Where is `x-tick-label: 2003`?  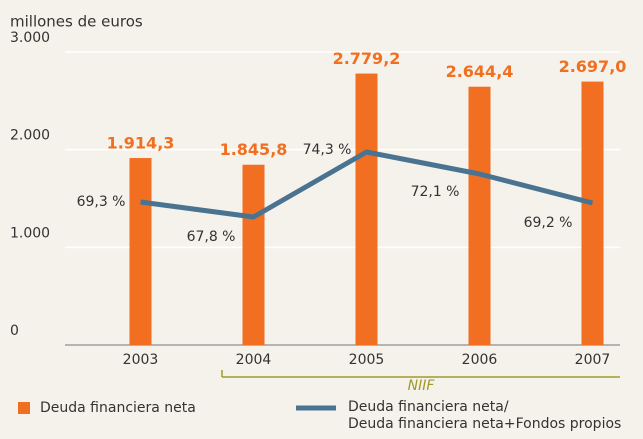 x-tick-label: 2003 is located at coordinates (141, 360).